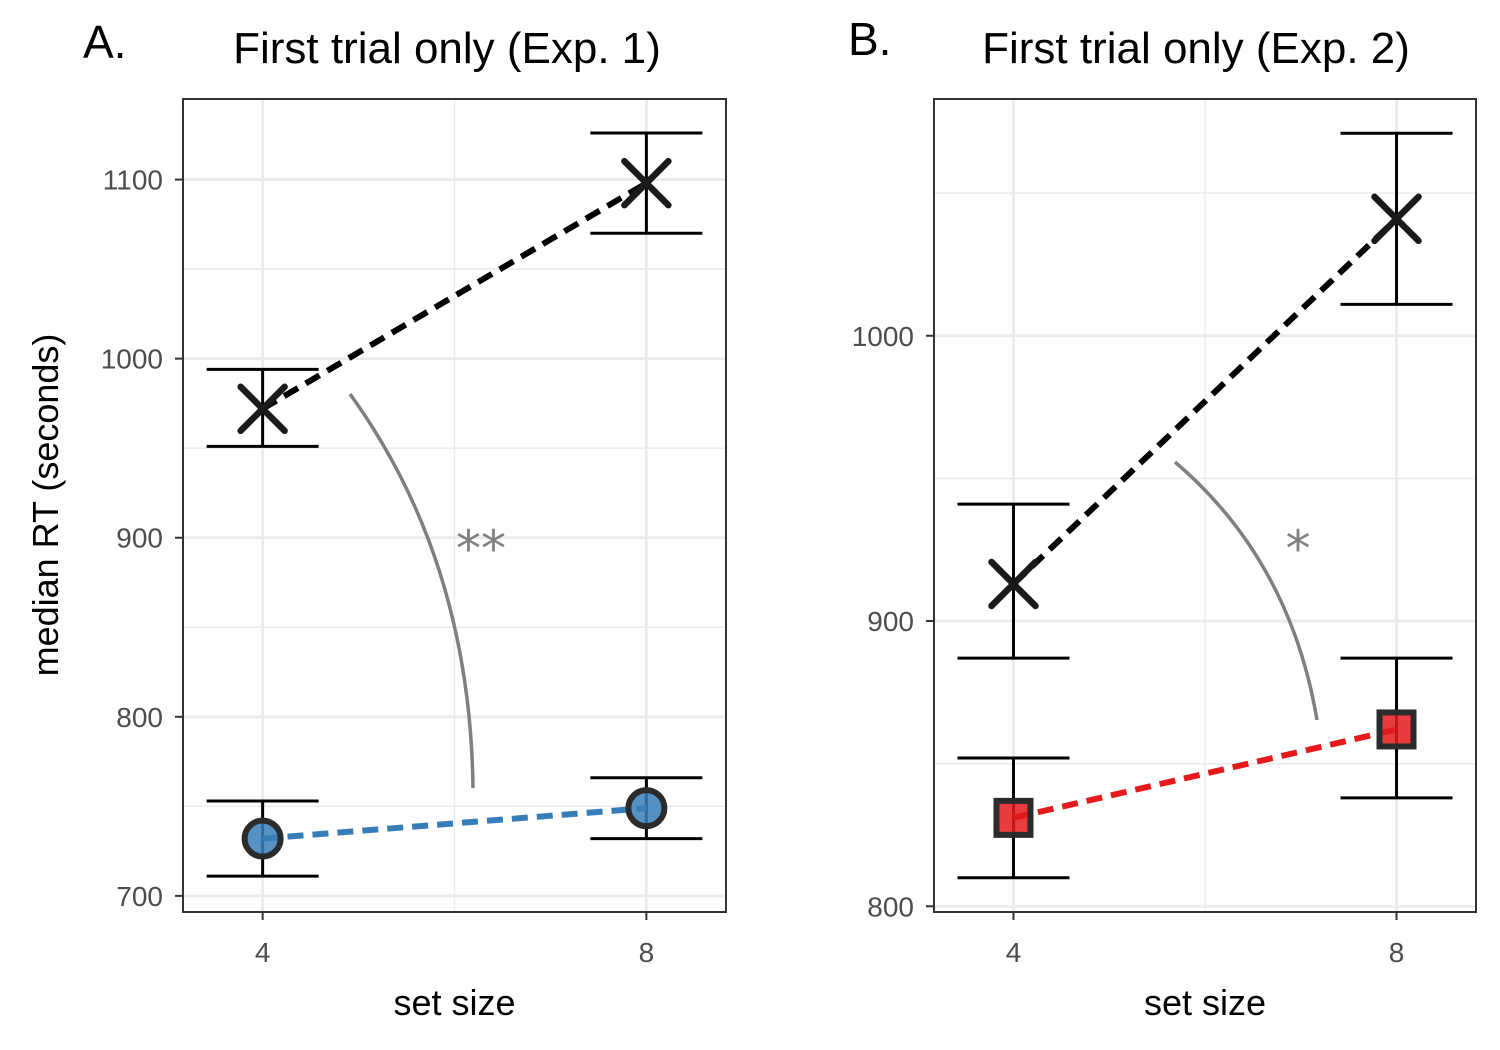 The width and height of the screenshot is (1500, 1050). Describe the element at coordinates (869, 39) in the screenshot. I see `panel-label: B.` at that location.